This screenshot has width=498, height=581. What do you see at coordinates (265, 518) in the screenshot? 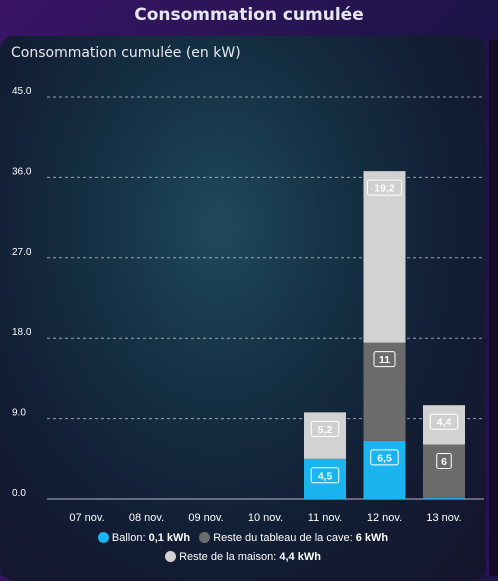
I see `x-tick-label: 10 nov.` at bounding box center [265, 518].